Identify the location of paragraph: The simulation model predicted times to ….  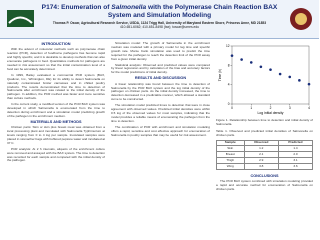
(160, 113).